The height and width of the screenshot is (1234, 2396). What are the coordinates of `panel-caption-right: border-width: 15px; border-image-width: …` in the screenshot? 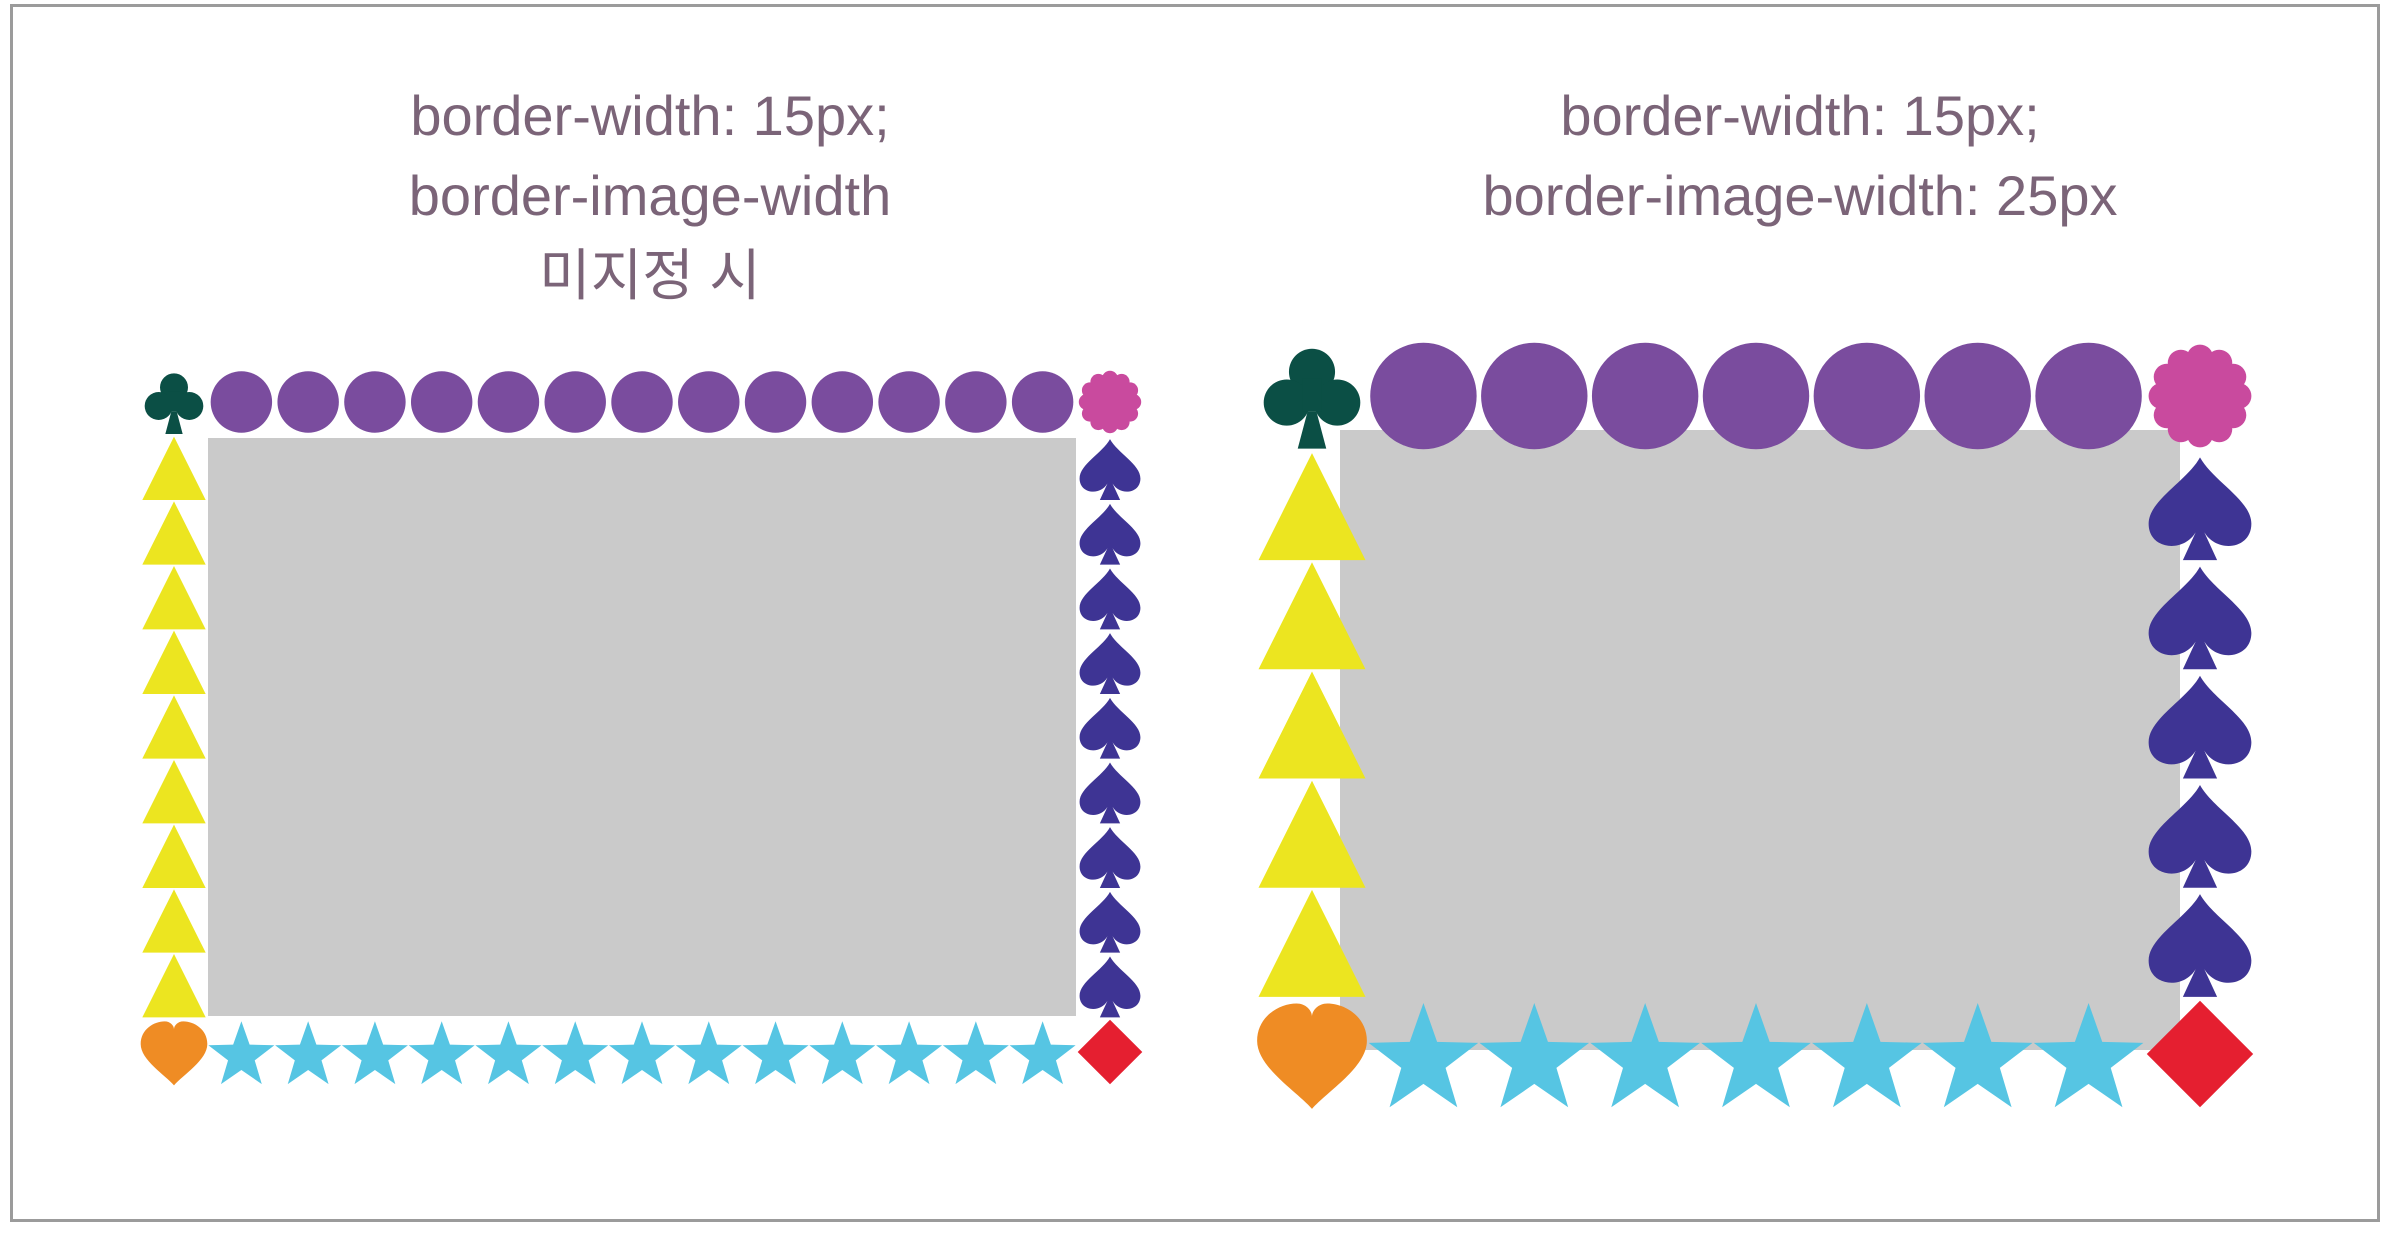 It's located at (1800, 156).